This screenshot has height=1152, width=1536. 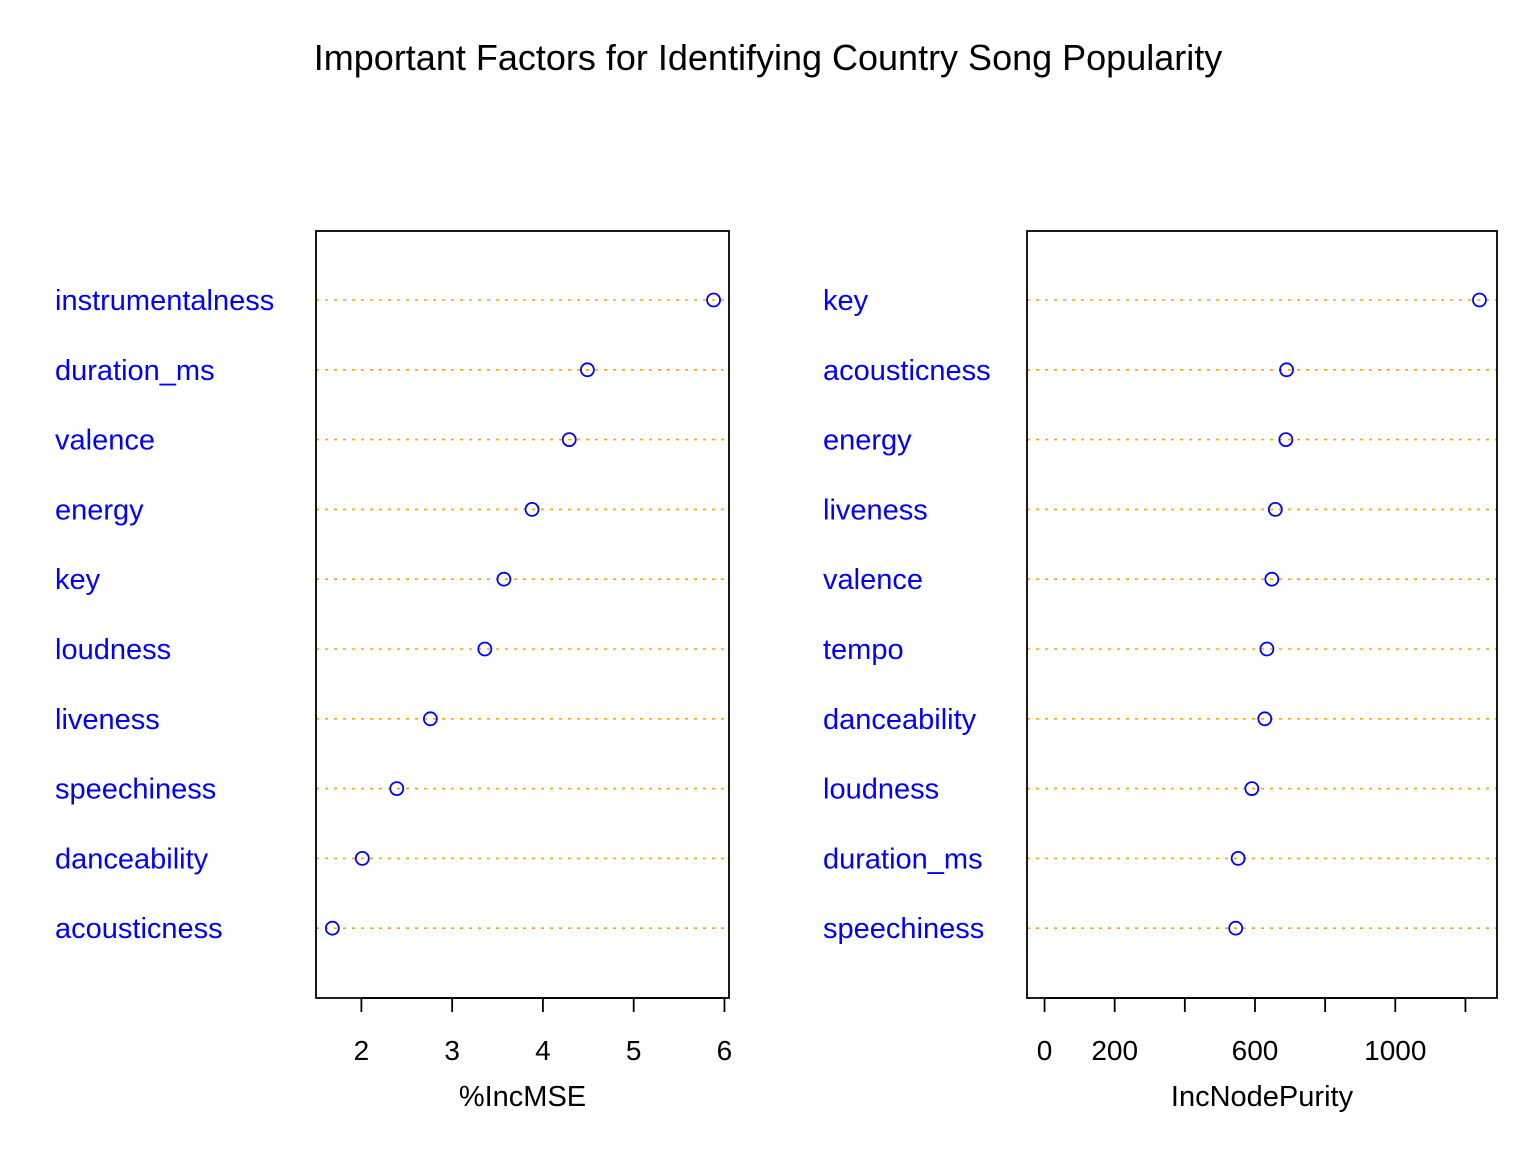 I want to click on x-tick-label: 3, so click(x=452, y=1050).